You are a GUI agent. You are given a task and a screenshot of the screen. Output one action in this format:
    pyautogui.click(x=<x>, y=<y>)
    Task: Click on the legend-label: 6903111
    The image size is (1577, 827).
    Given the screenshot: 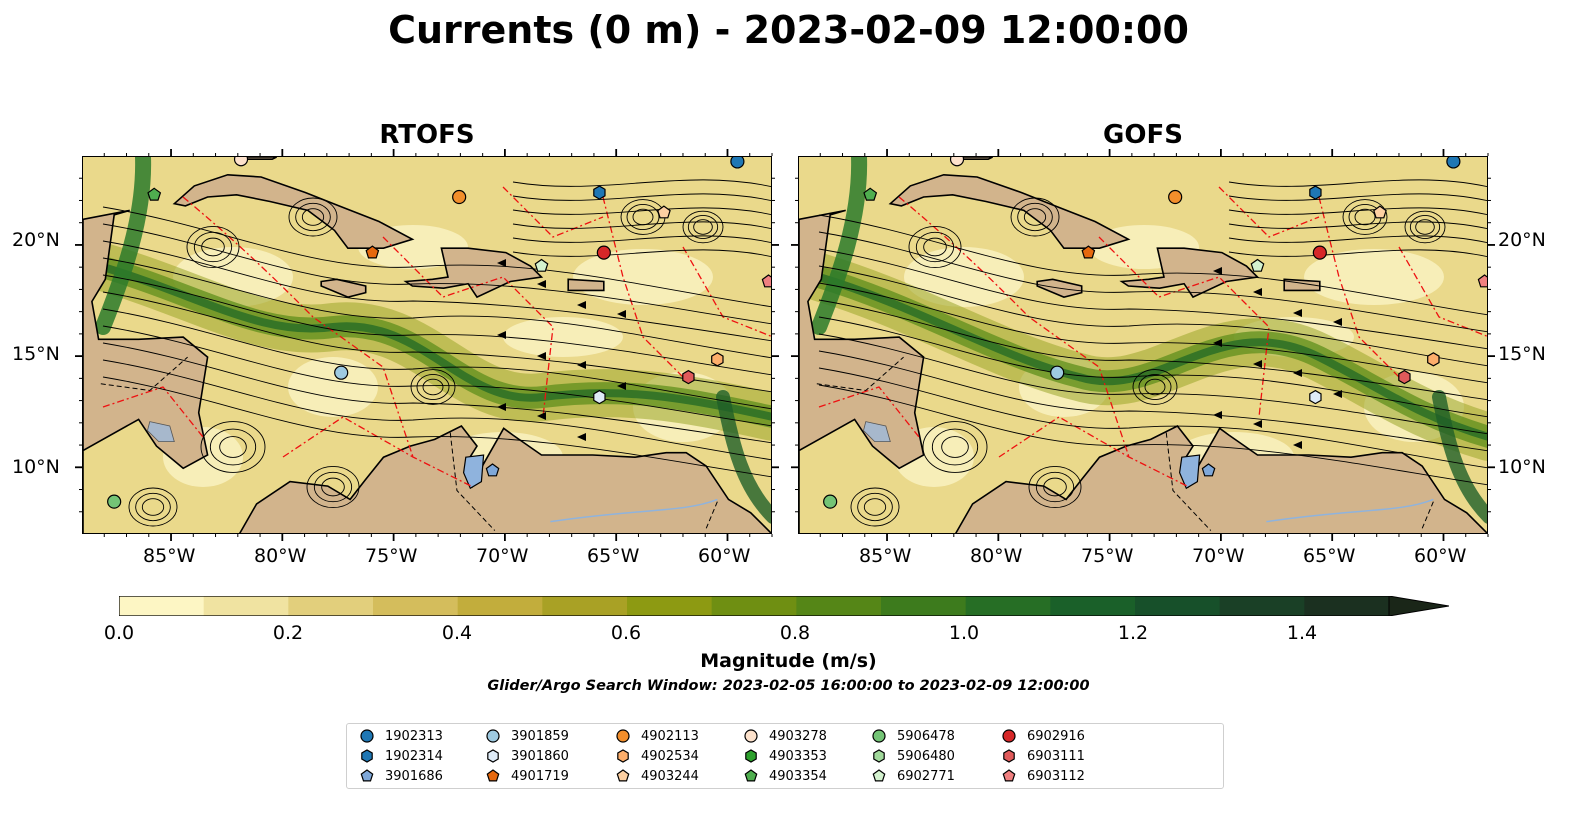 What is the action you would take?
    pyautogui.click(x=1056, y=756)
    